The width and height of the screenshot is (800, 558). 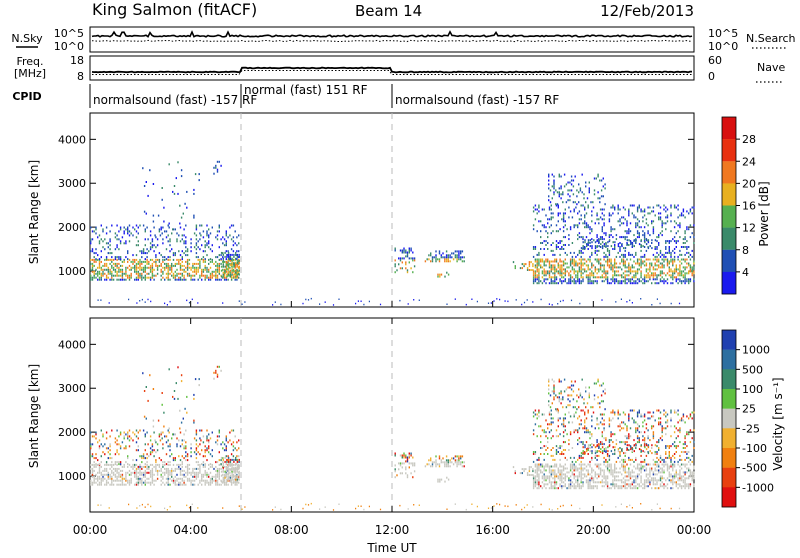 What do you see at coordinates (711, 76) in the screenshot?
I see `freq-right-tick-bottom: 0` at bounding box center [711, 76].